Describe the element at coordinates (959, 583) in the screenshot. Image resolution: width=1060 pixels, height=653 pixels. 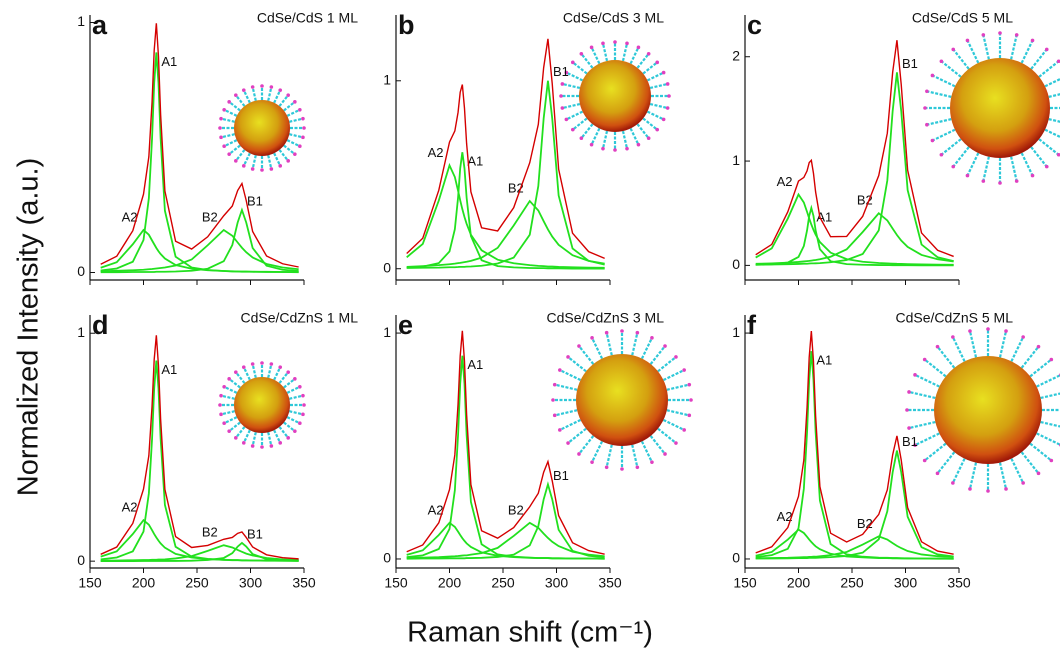
I see `x-tick-label: 350` at that location.